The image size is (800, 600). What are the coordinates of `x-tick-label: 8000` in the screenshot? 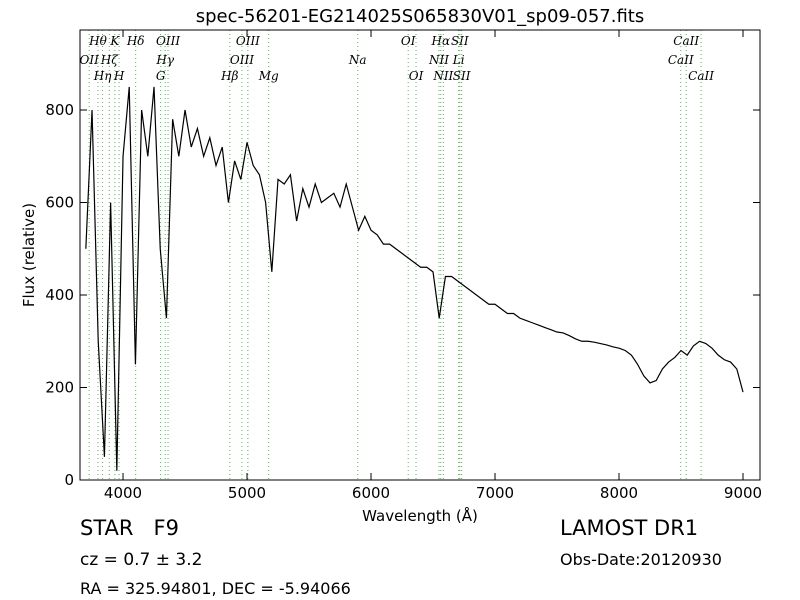 It's located at (619, 493).